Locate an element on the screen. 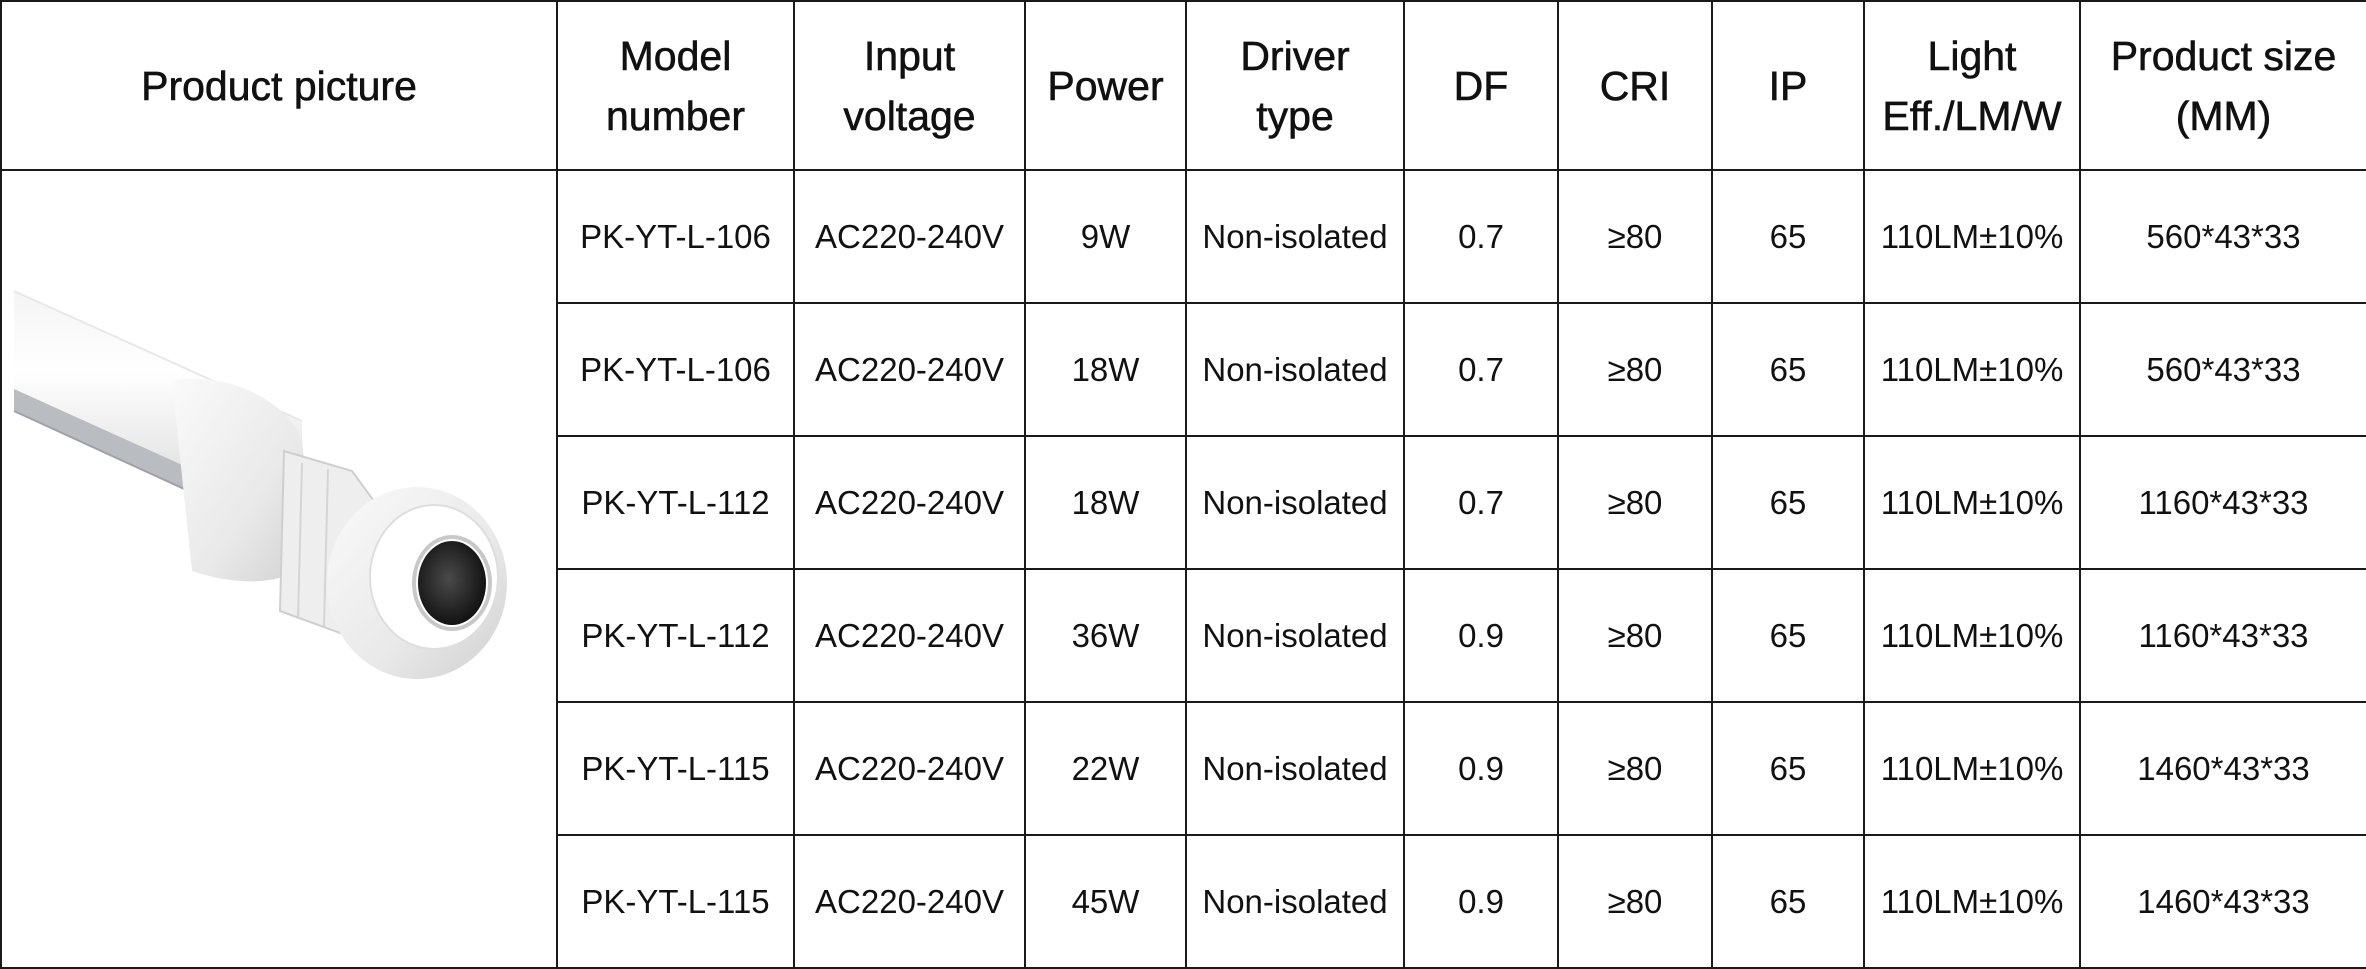 The width and height of the screenshot is (2366, 969). header-ip: IP is located at coordinates (1788, 85).